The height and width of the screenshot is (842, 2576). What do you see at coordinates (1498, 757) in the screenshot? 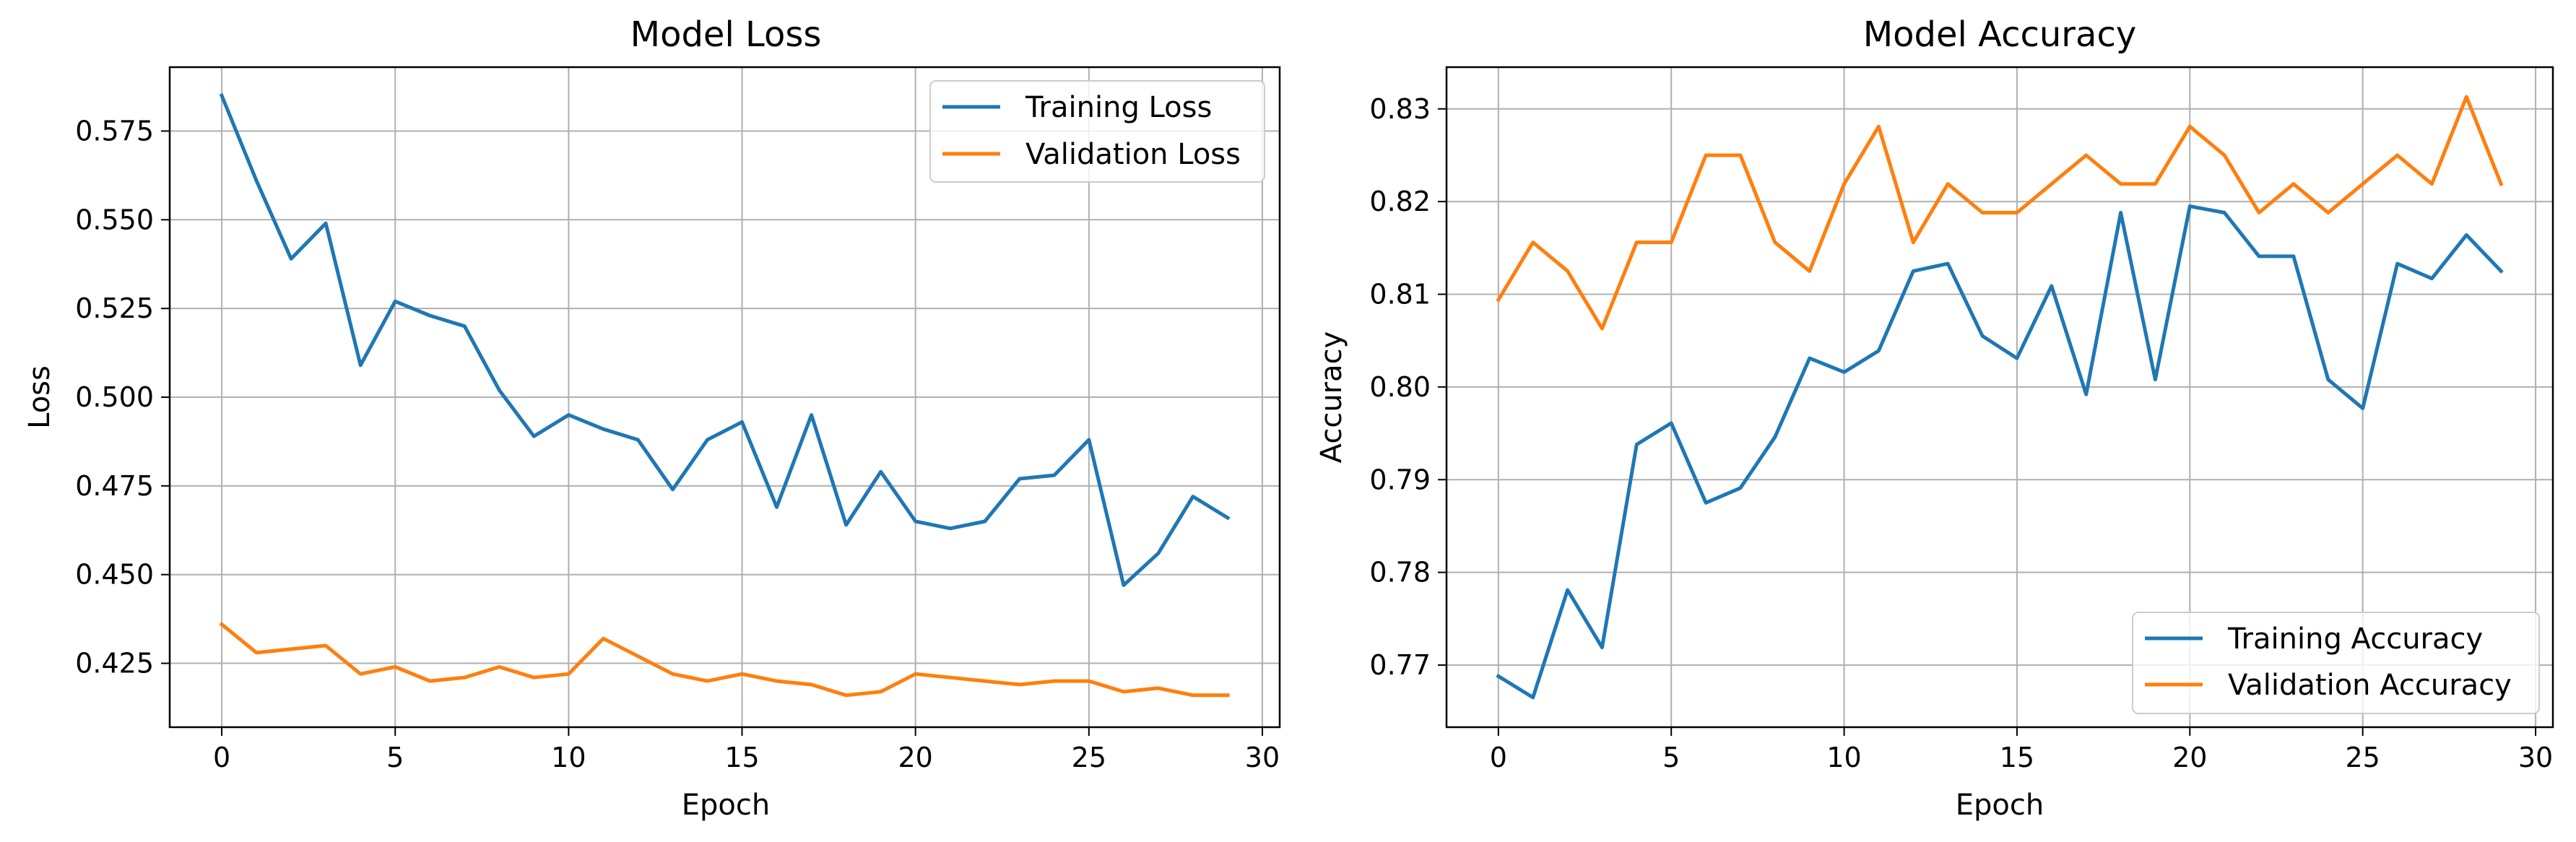
I see `accuracy-x-tick-label: 0` at bounding box center [1498, 757].